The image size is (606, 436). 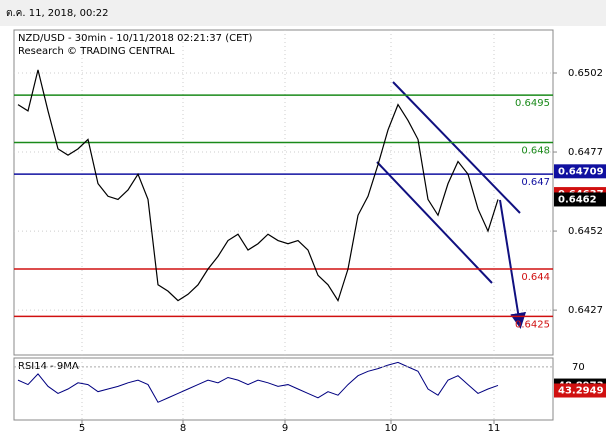 I want to click on price-tag-label: 0.6462, so click(x=577, y=199).